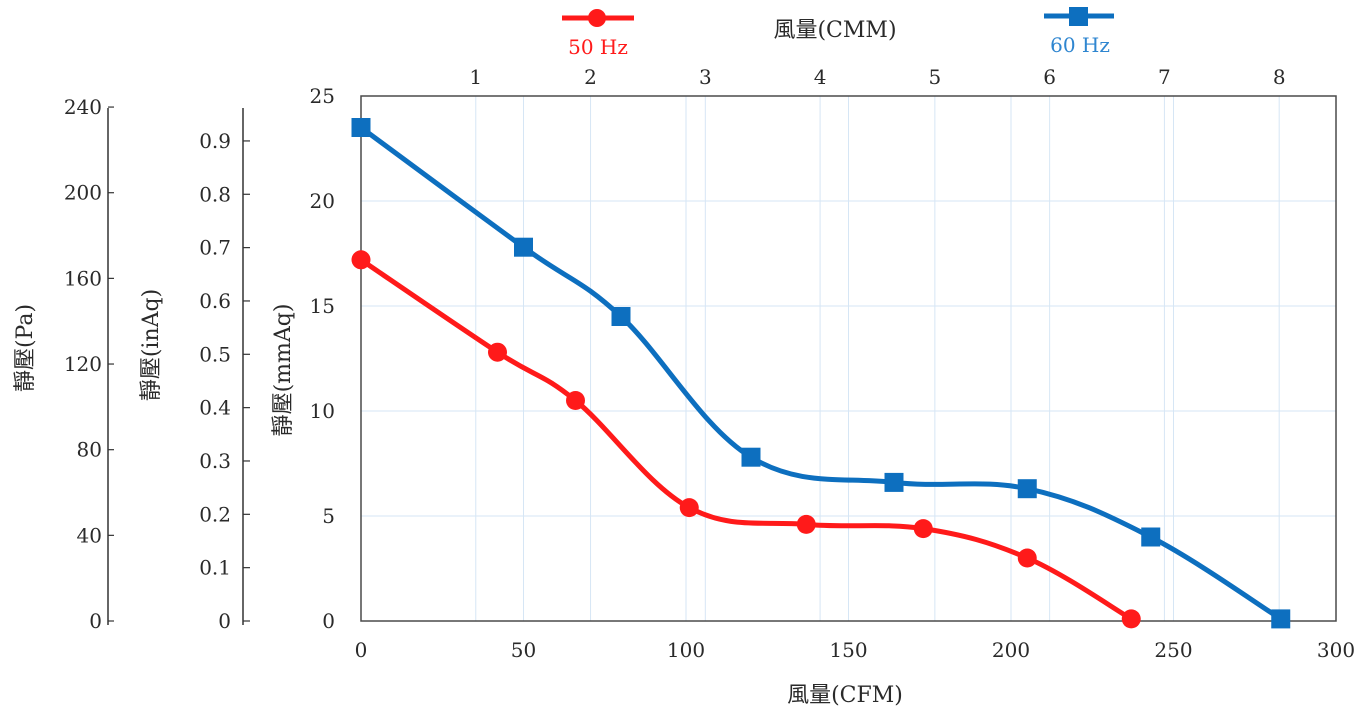 Image resolution: width=1370 pixels, height=713 pixels. I want to click on y-inaq-axis-label: 靜壓(inAq), so click(151, 345).